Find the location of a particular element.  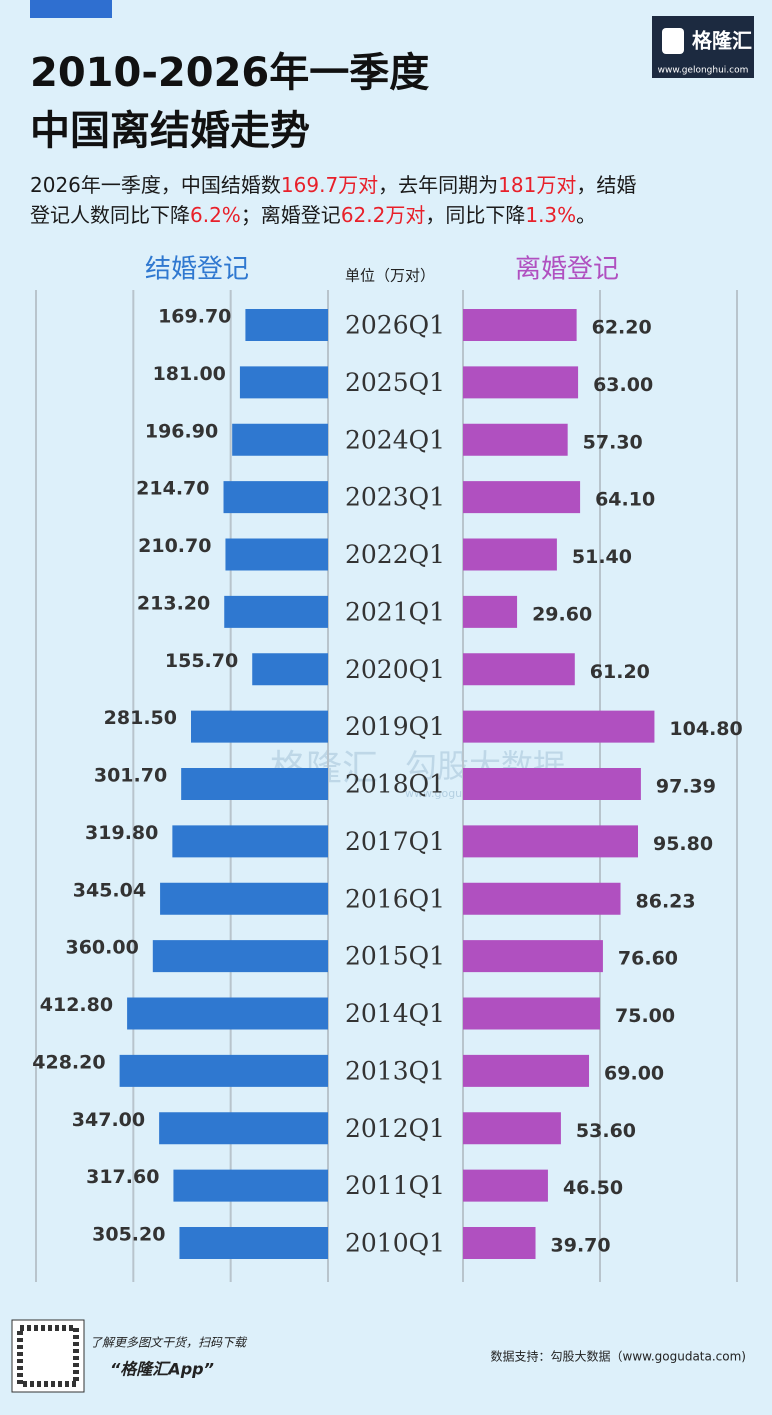

value-label: 319.80 is located at coordinates (121, 833).